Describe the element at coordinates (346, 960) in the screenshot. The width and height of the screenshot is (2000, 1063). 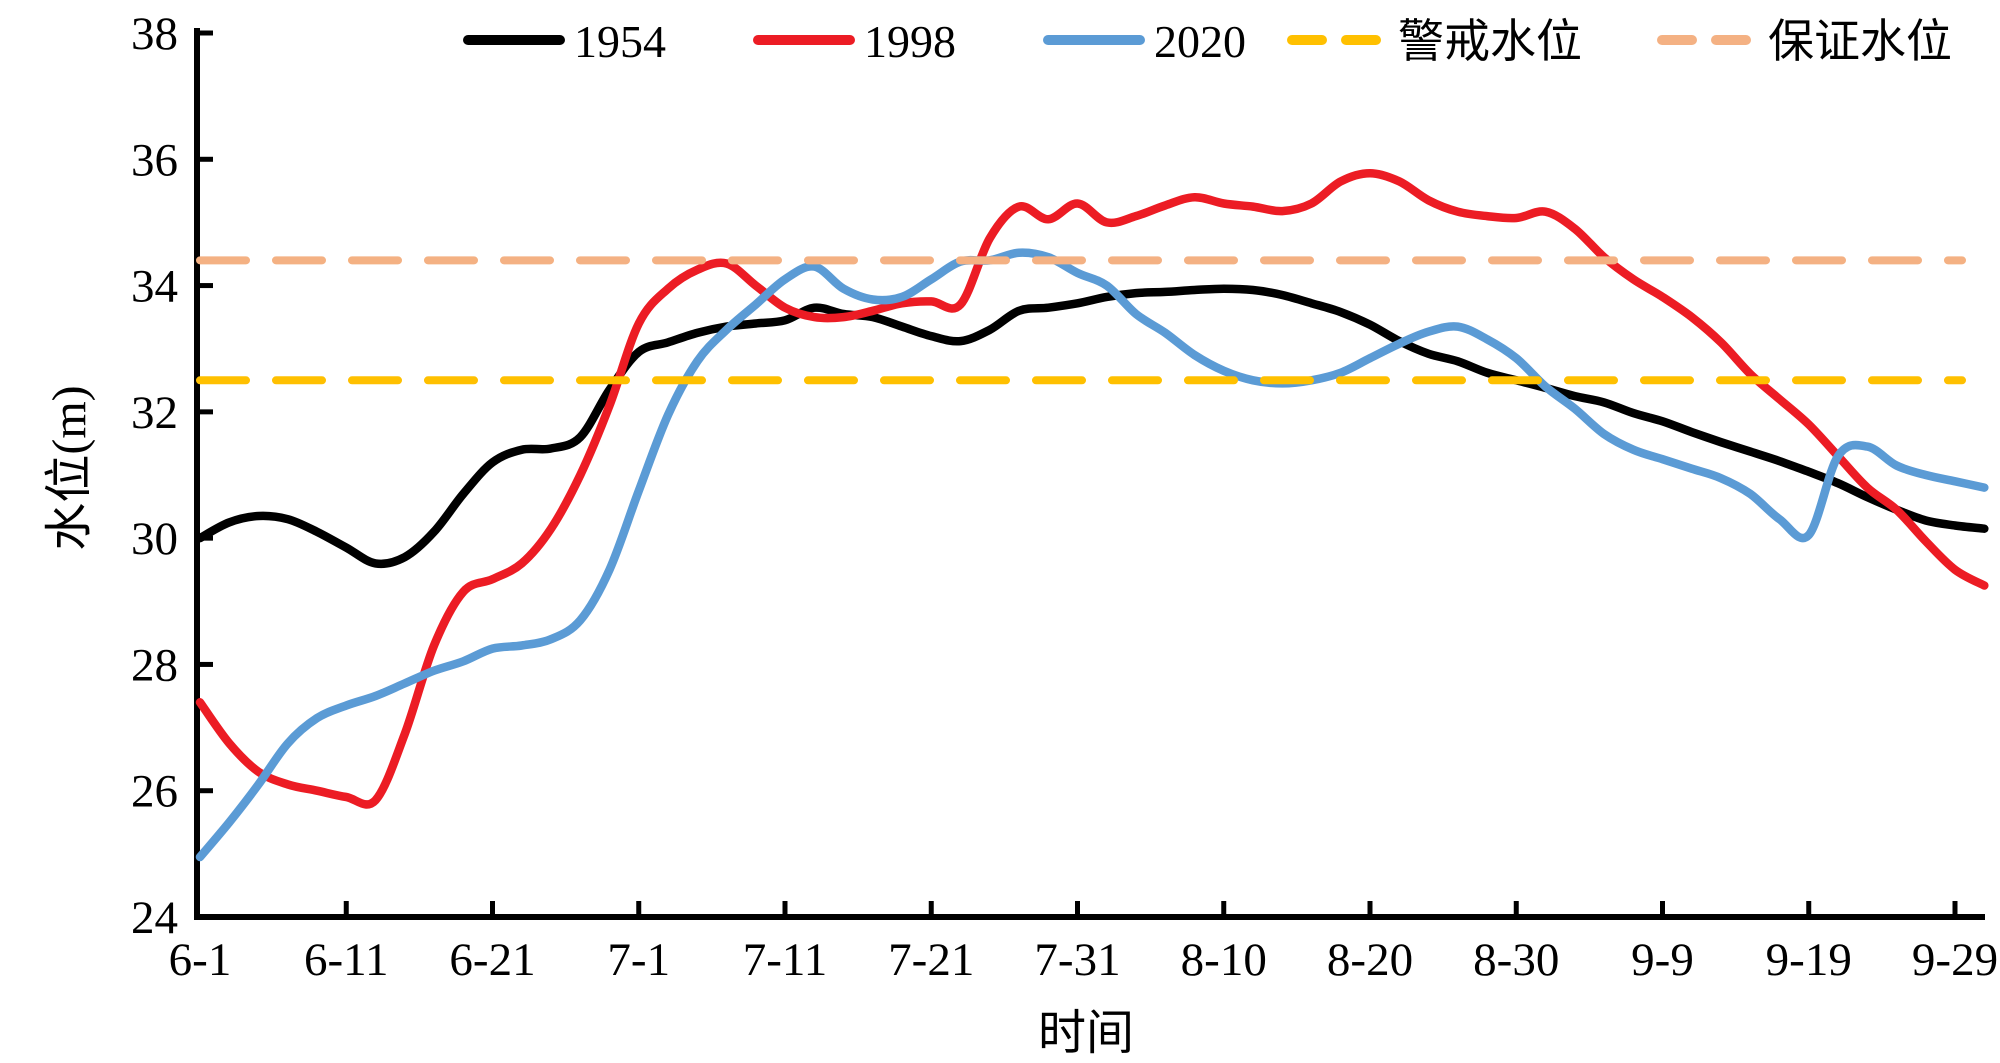
I see `x-tick-label: 6-11` at that location.